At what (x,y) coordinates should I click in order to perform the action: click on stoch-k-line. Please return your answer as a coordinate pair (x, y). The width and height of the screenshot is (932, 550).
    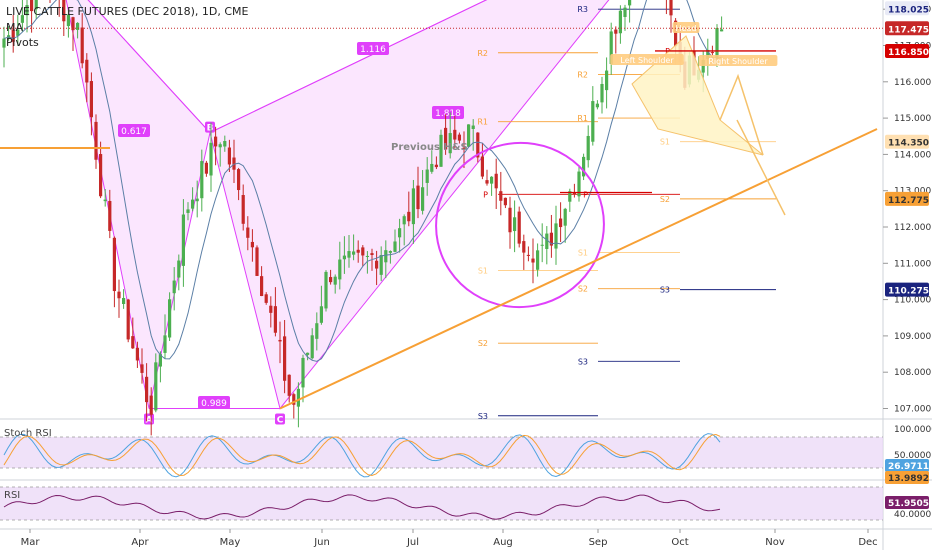
    Looking at the image, I should click on (362, 455).